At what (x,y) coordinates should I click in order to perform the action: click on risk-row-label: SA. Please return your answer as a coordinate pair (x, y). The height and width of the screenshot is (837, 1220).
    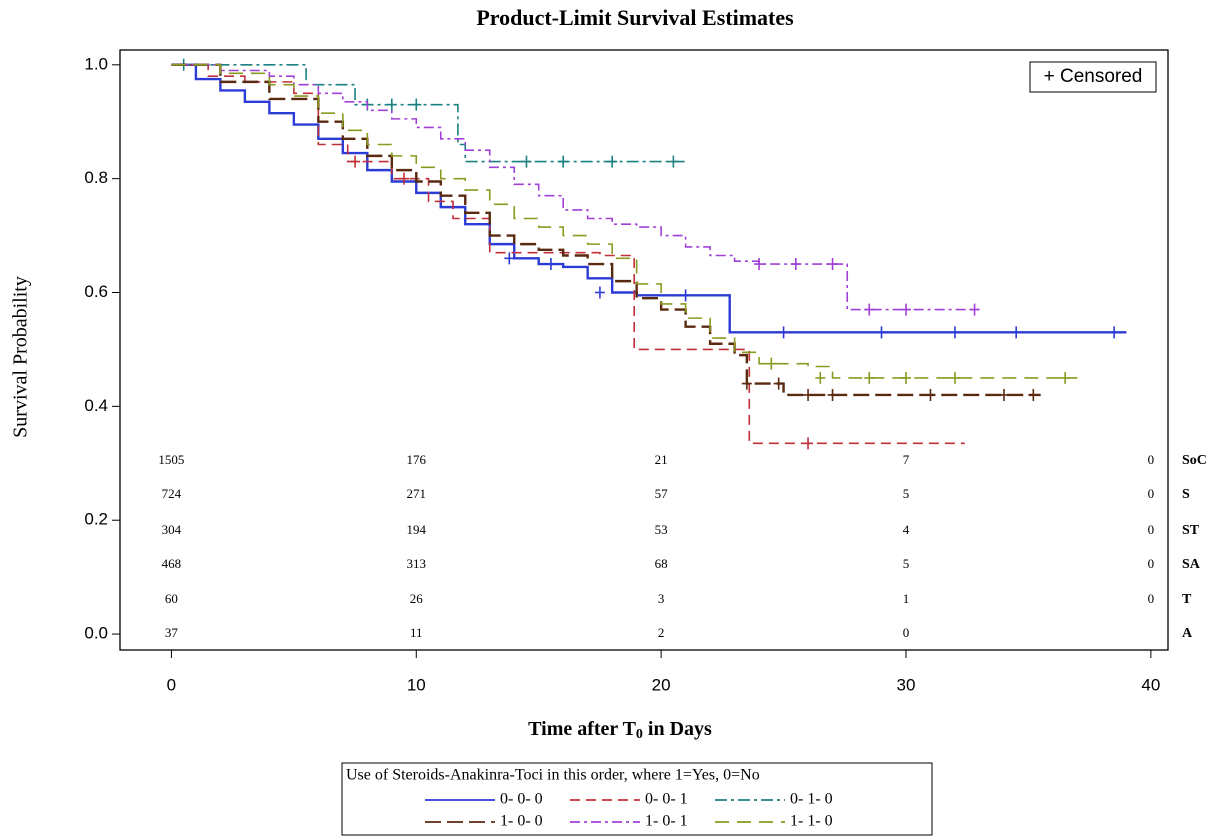
    Looking at the image, I should click on (1191, 564).